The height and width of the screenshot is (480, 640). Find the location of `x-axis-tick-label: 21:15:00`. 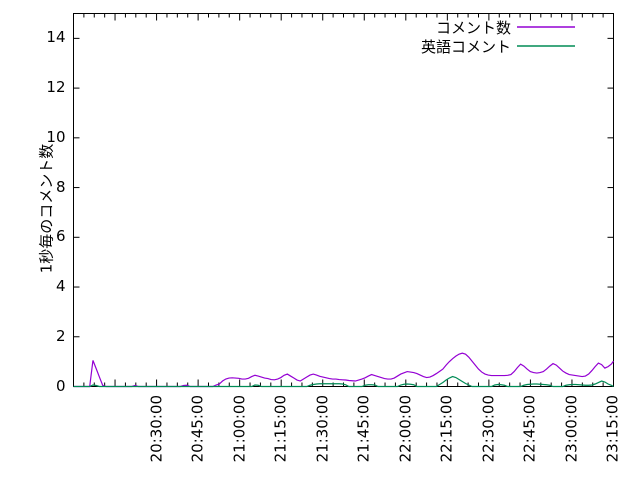

x-axis-tick-label: 21:15:00 is located at coordinates (280, 428).